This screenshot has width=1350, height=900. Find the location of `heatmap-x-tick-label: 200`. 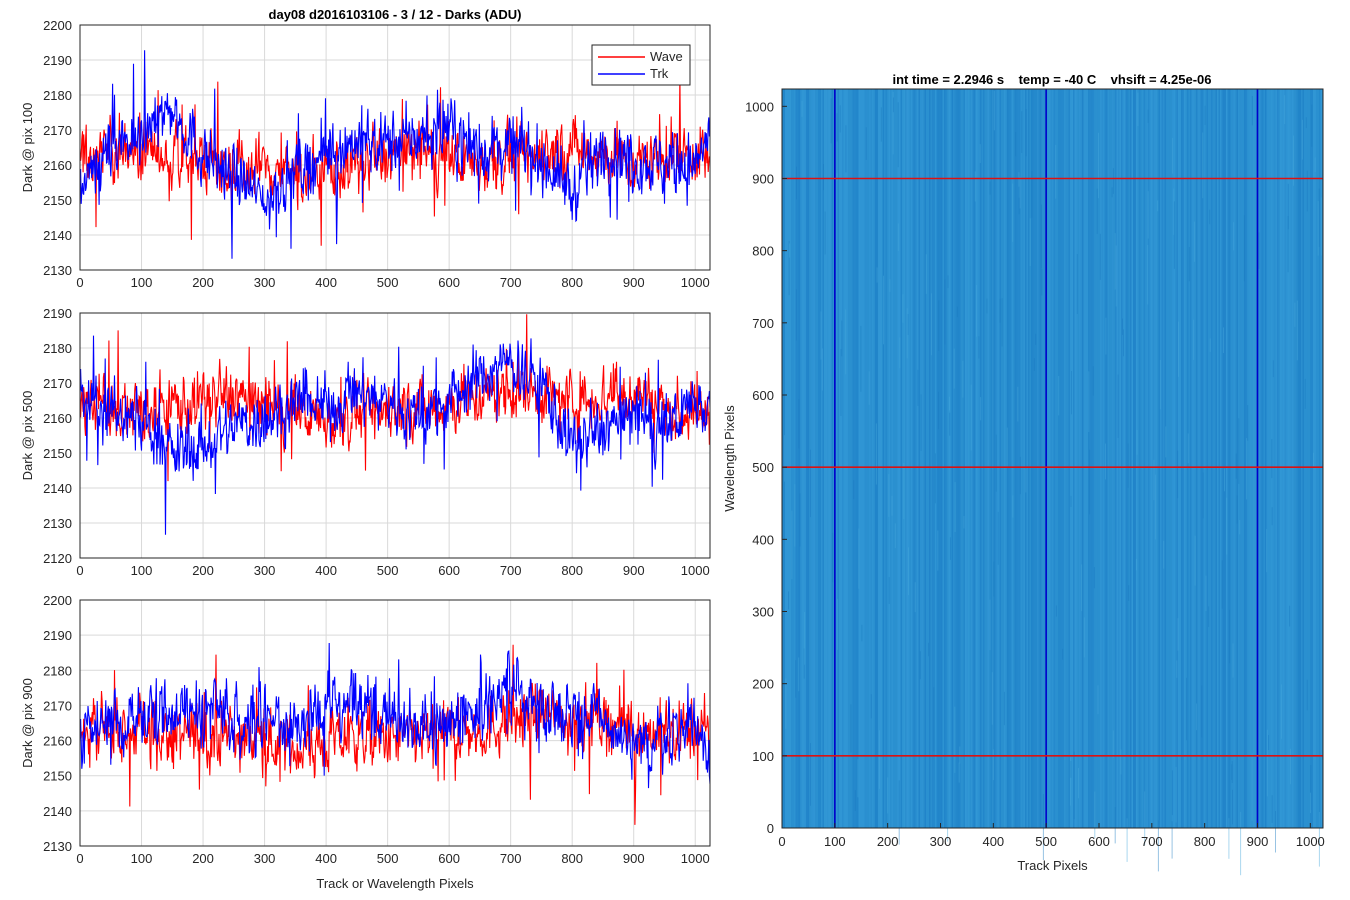

heatmap-x-tick-label: 200 is located at coordinates (888, 841).